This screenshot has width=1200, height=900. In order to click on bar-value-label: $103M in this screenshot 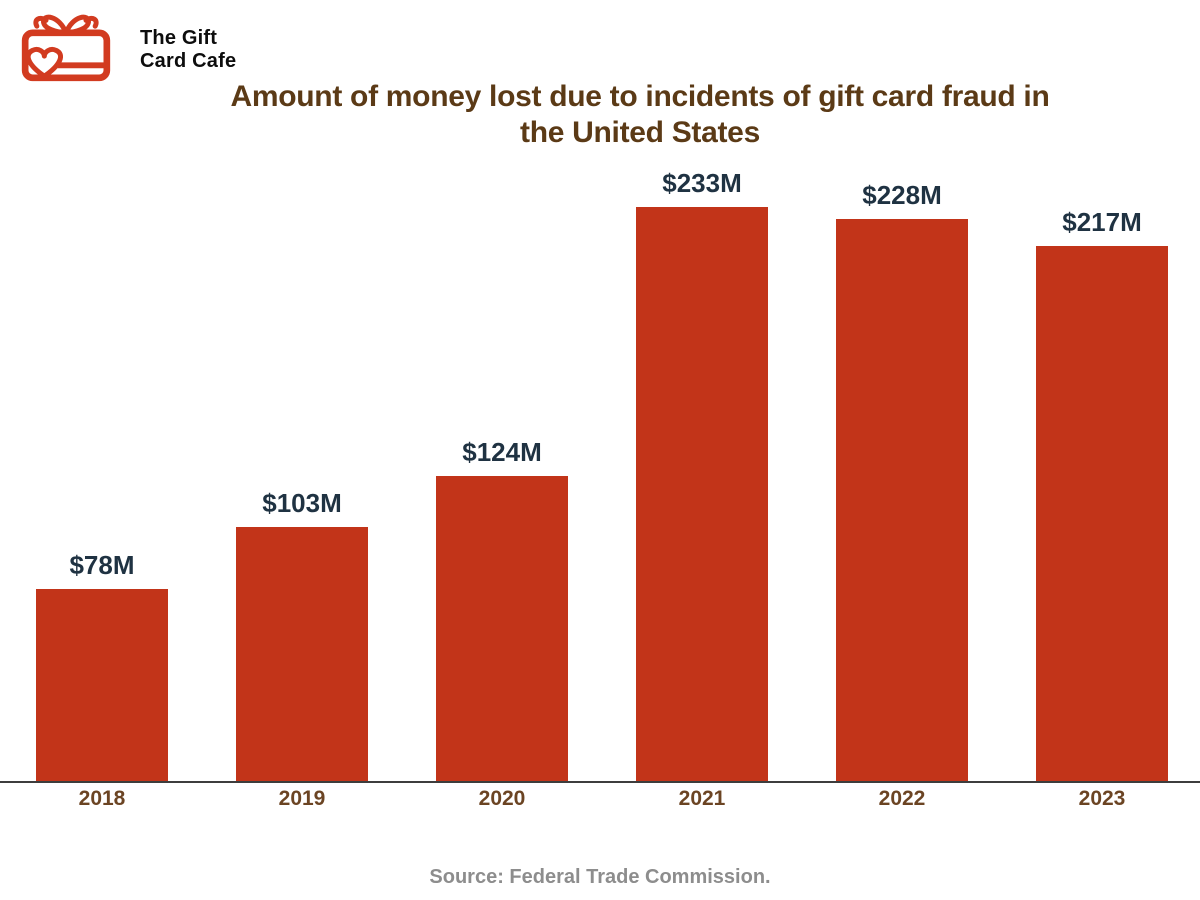, I will do `click(302, 503)`.